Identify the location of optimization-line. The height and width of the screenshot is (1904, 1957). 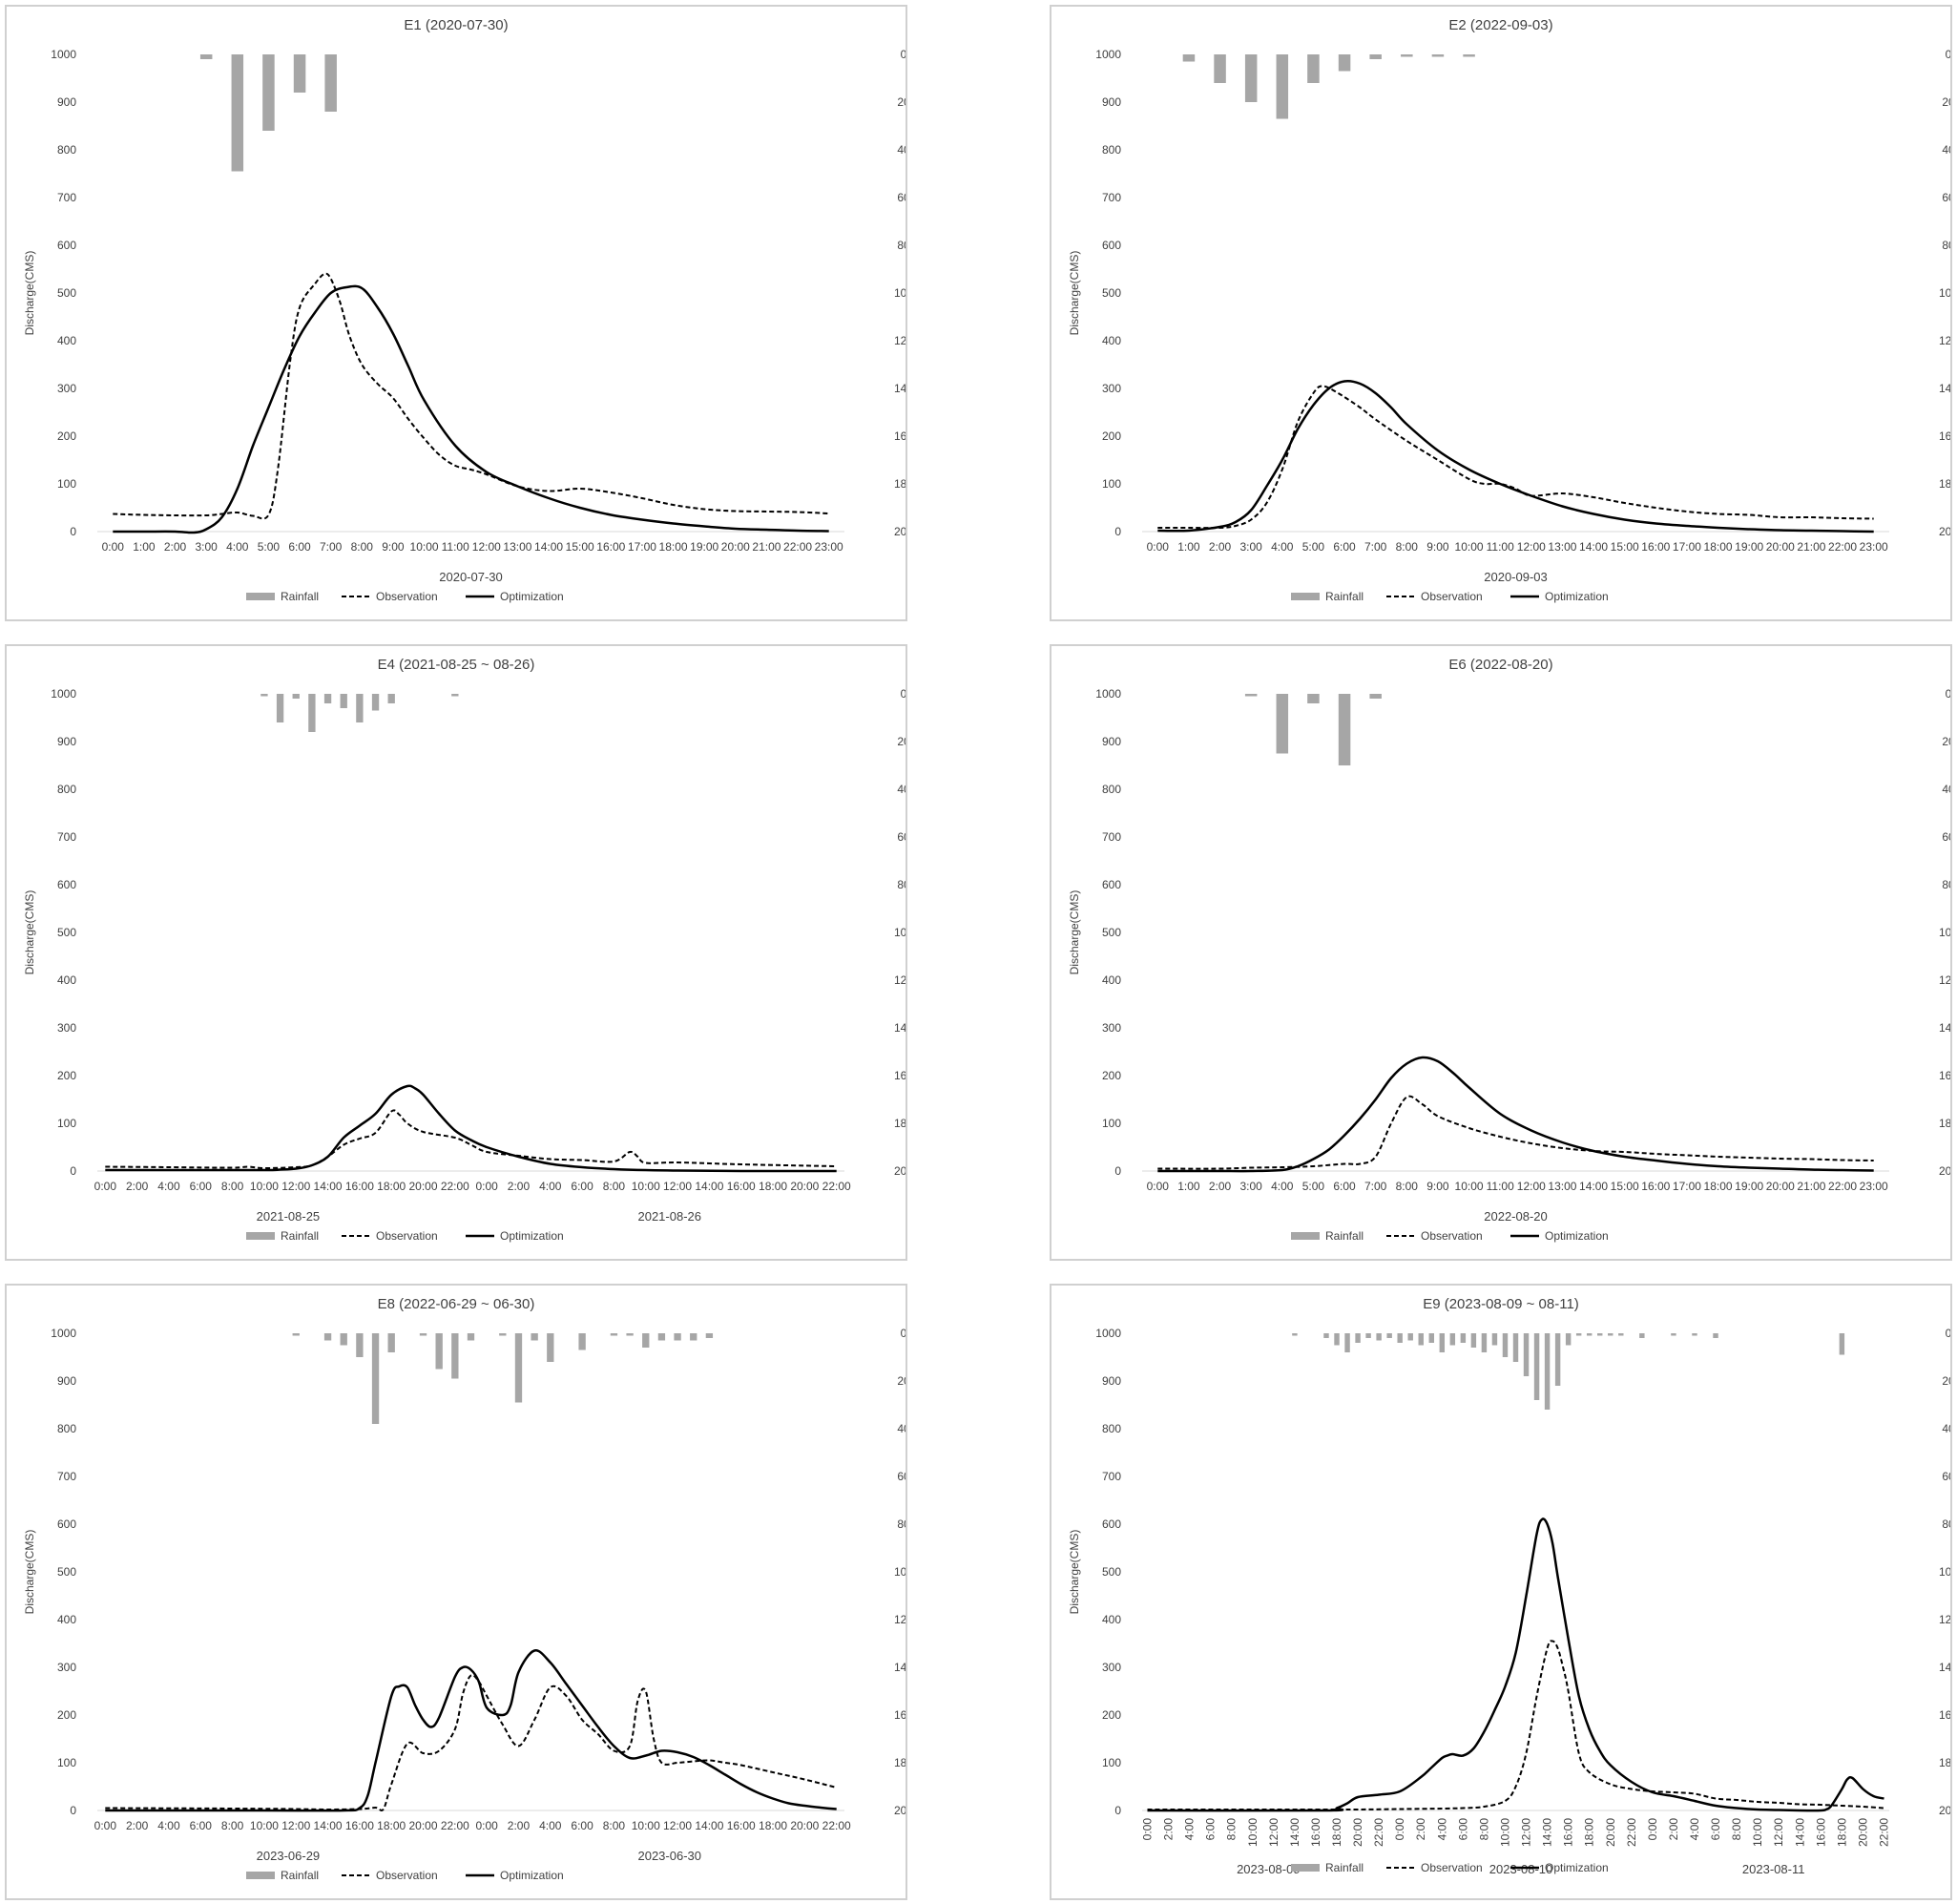
(471, 1128).